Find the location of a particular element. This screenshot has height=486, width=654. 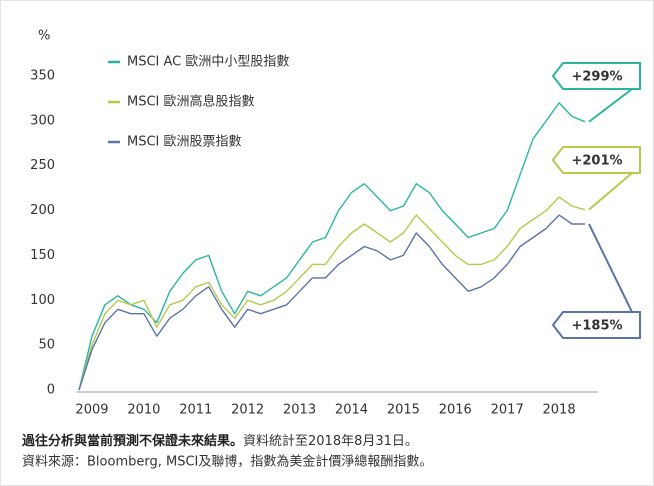

y-tick-label: 100 is located at coordinates (42, 300).